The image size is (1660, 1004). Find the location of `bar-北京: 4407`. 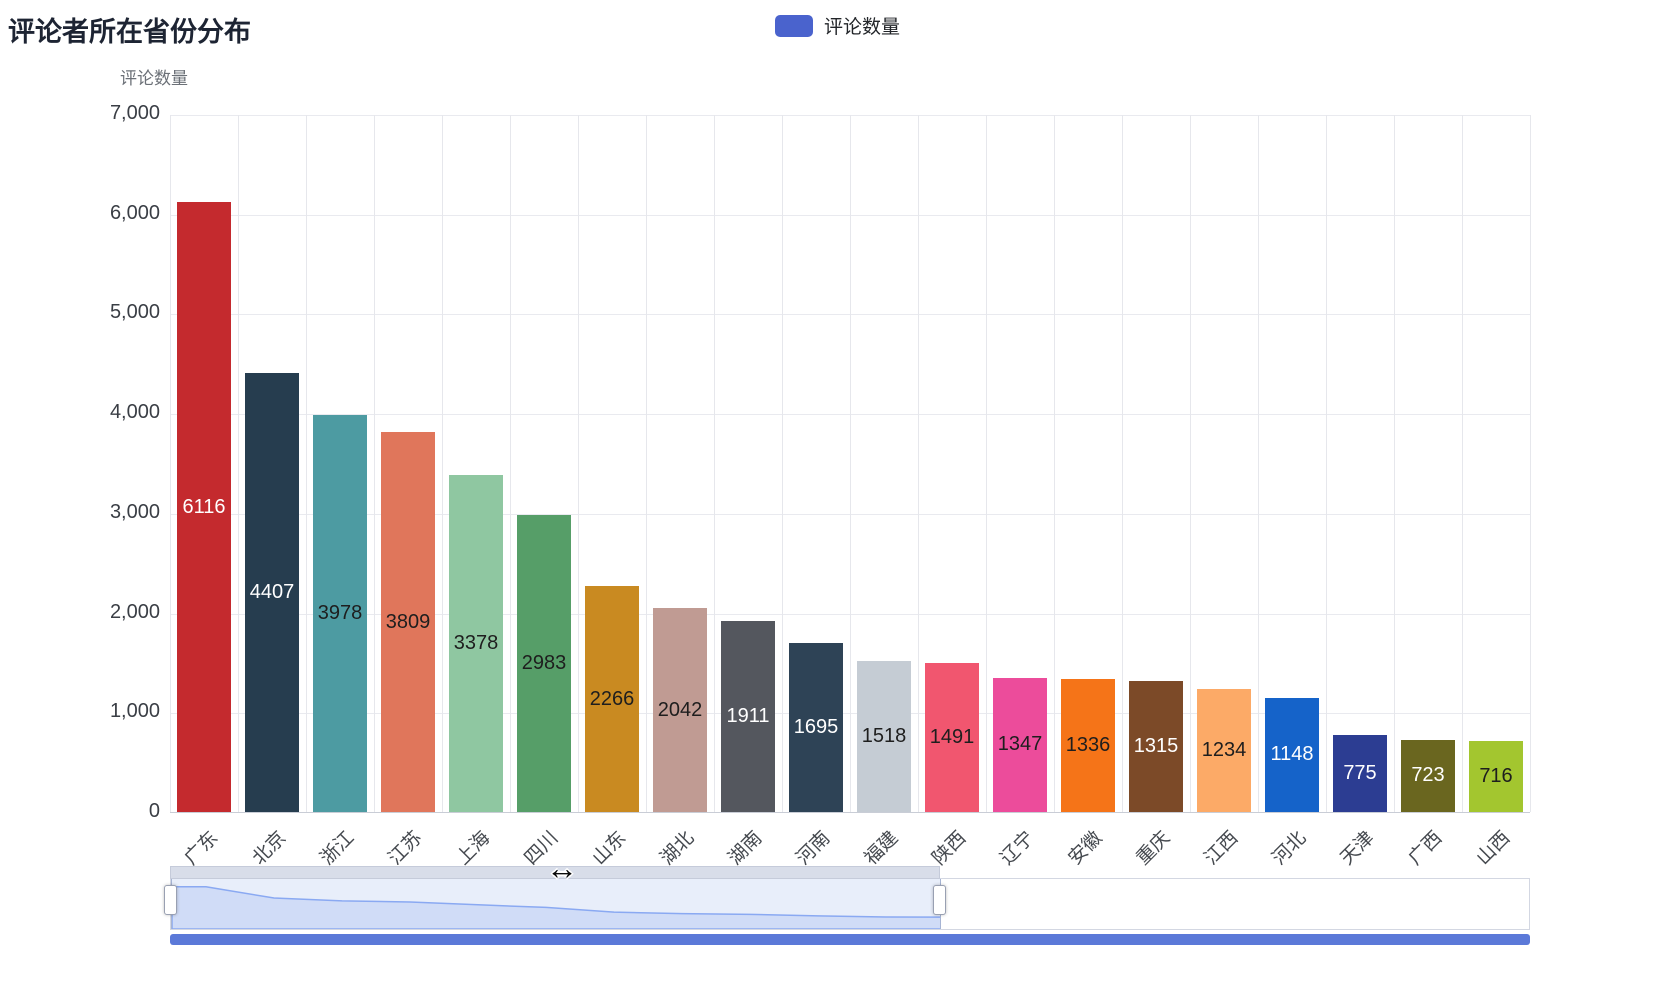

bar-北京: 4407 is located at coordinates (272, 592).